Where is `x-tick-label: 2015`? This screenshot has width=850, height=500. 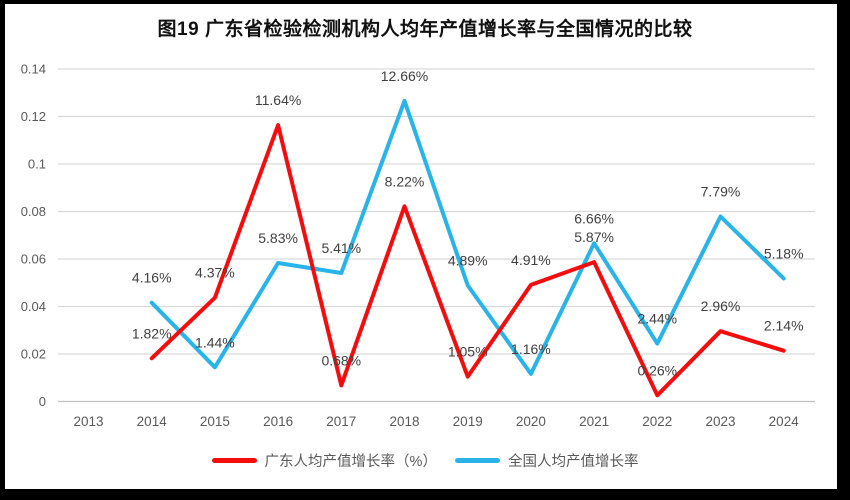
x-tick-label: 2015 is located at coordinates (215, 421).